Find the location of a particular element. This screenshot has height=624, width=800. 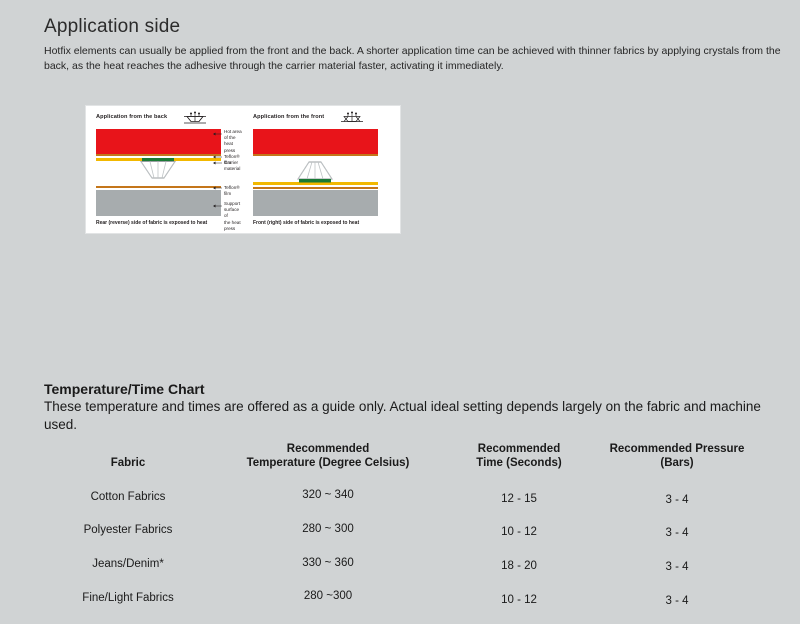

column-header-time-line2: Time (Seconds) is located at coordinates (519, 462).